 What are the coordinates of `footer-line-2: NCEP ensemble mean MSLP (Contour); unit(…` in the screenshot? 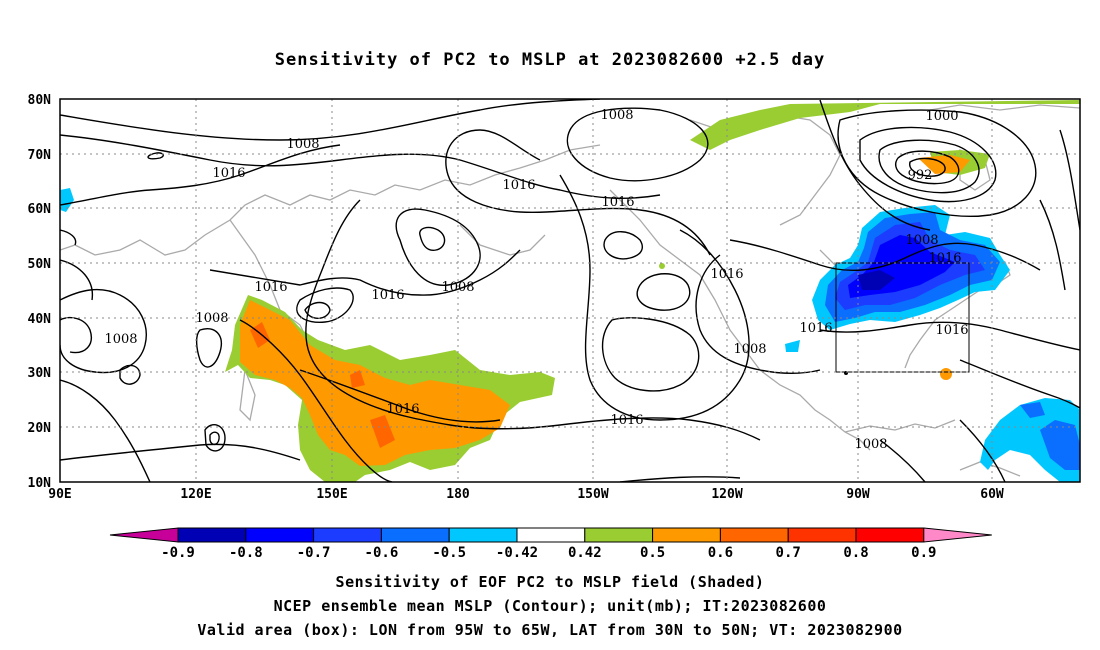 It's located at (550, 606).